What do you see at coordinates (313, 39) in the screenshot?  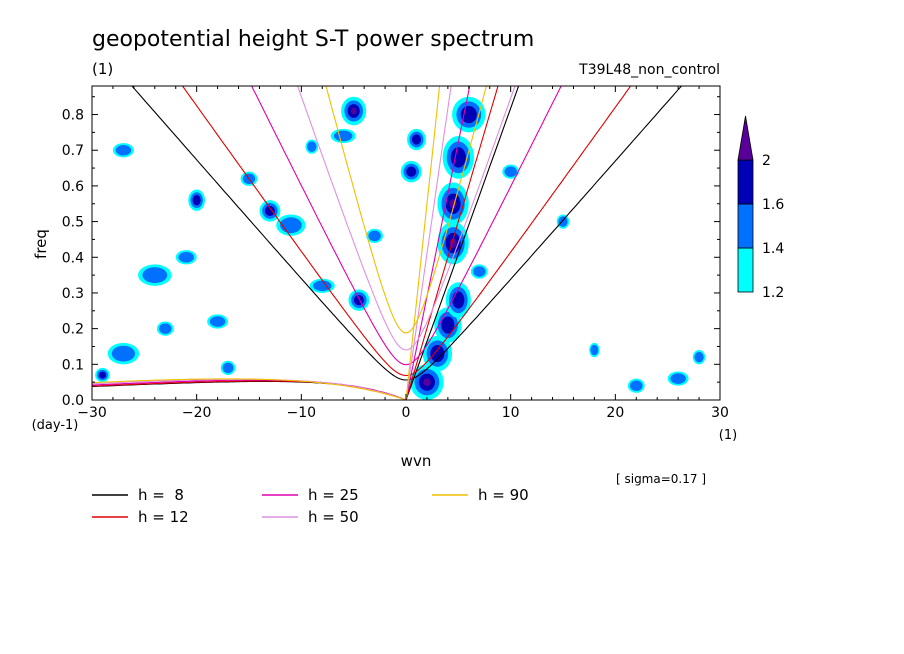 I see `chart-title: geopotential height S-T power spectrum` at bounding box center [313, 39].